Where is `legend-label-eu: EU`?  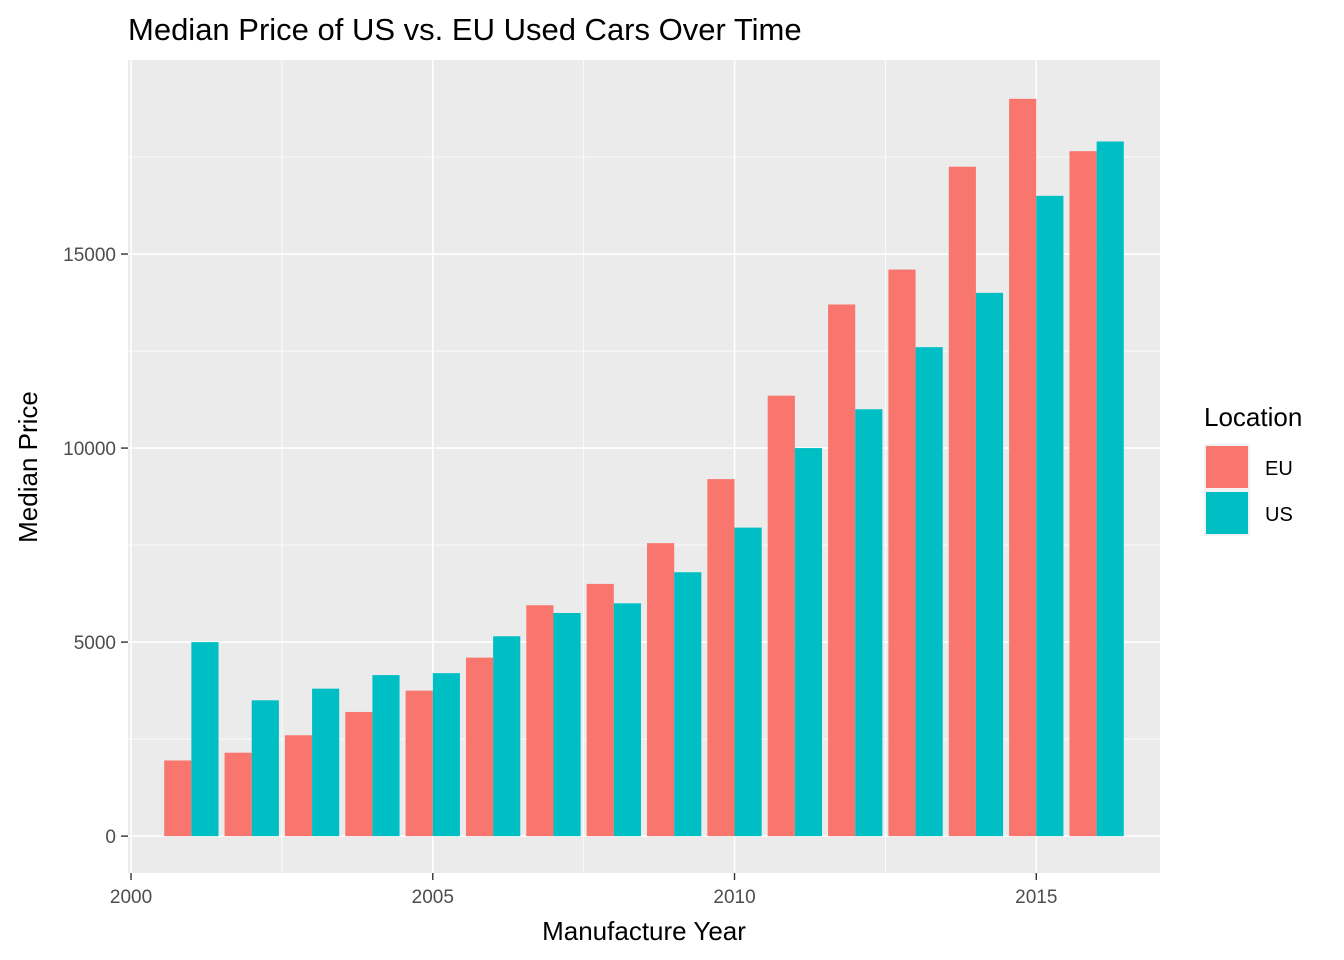
legend-label-eu: EU is located at coordinates (1279, 469).